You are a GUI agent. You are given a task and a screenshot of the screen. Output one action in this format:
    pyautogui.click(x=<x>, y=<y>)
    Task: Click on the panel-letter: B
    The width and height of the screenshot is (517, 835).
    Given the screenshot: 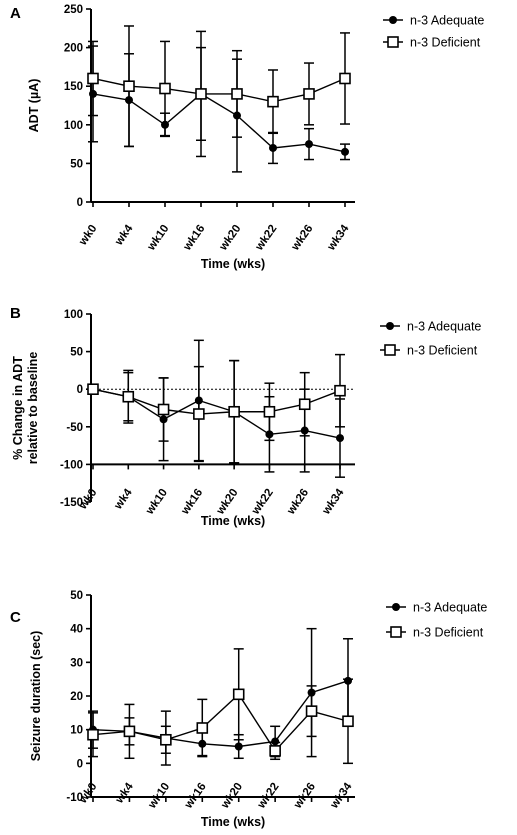 What is the action you would take?
    pyautogui.click(x=15, y=313)
    